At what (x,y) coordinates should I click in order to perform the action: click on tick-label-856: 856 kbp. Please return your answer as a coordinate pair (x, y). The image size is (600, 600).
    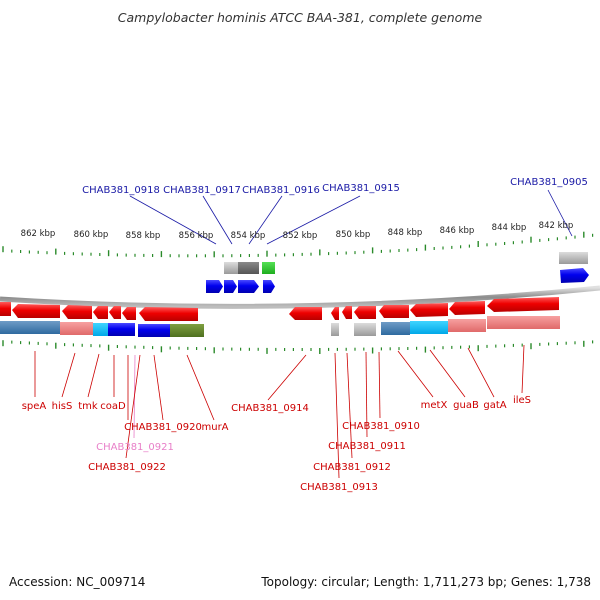
    Looking at the image, I should click on (196, 236).